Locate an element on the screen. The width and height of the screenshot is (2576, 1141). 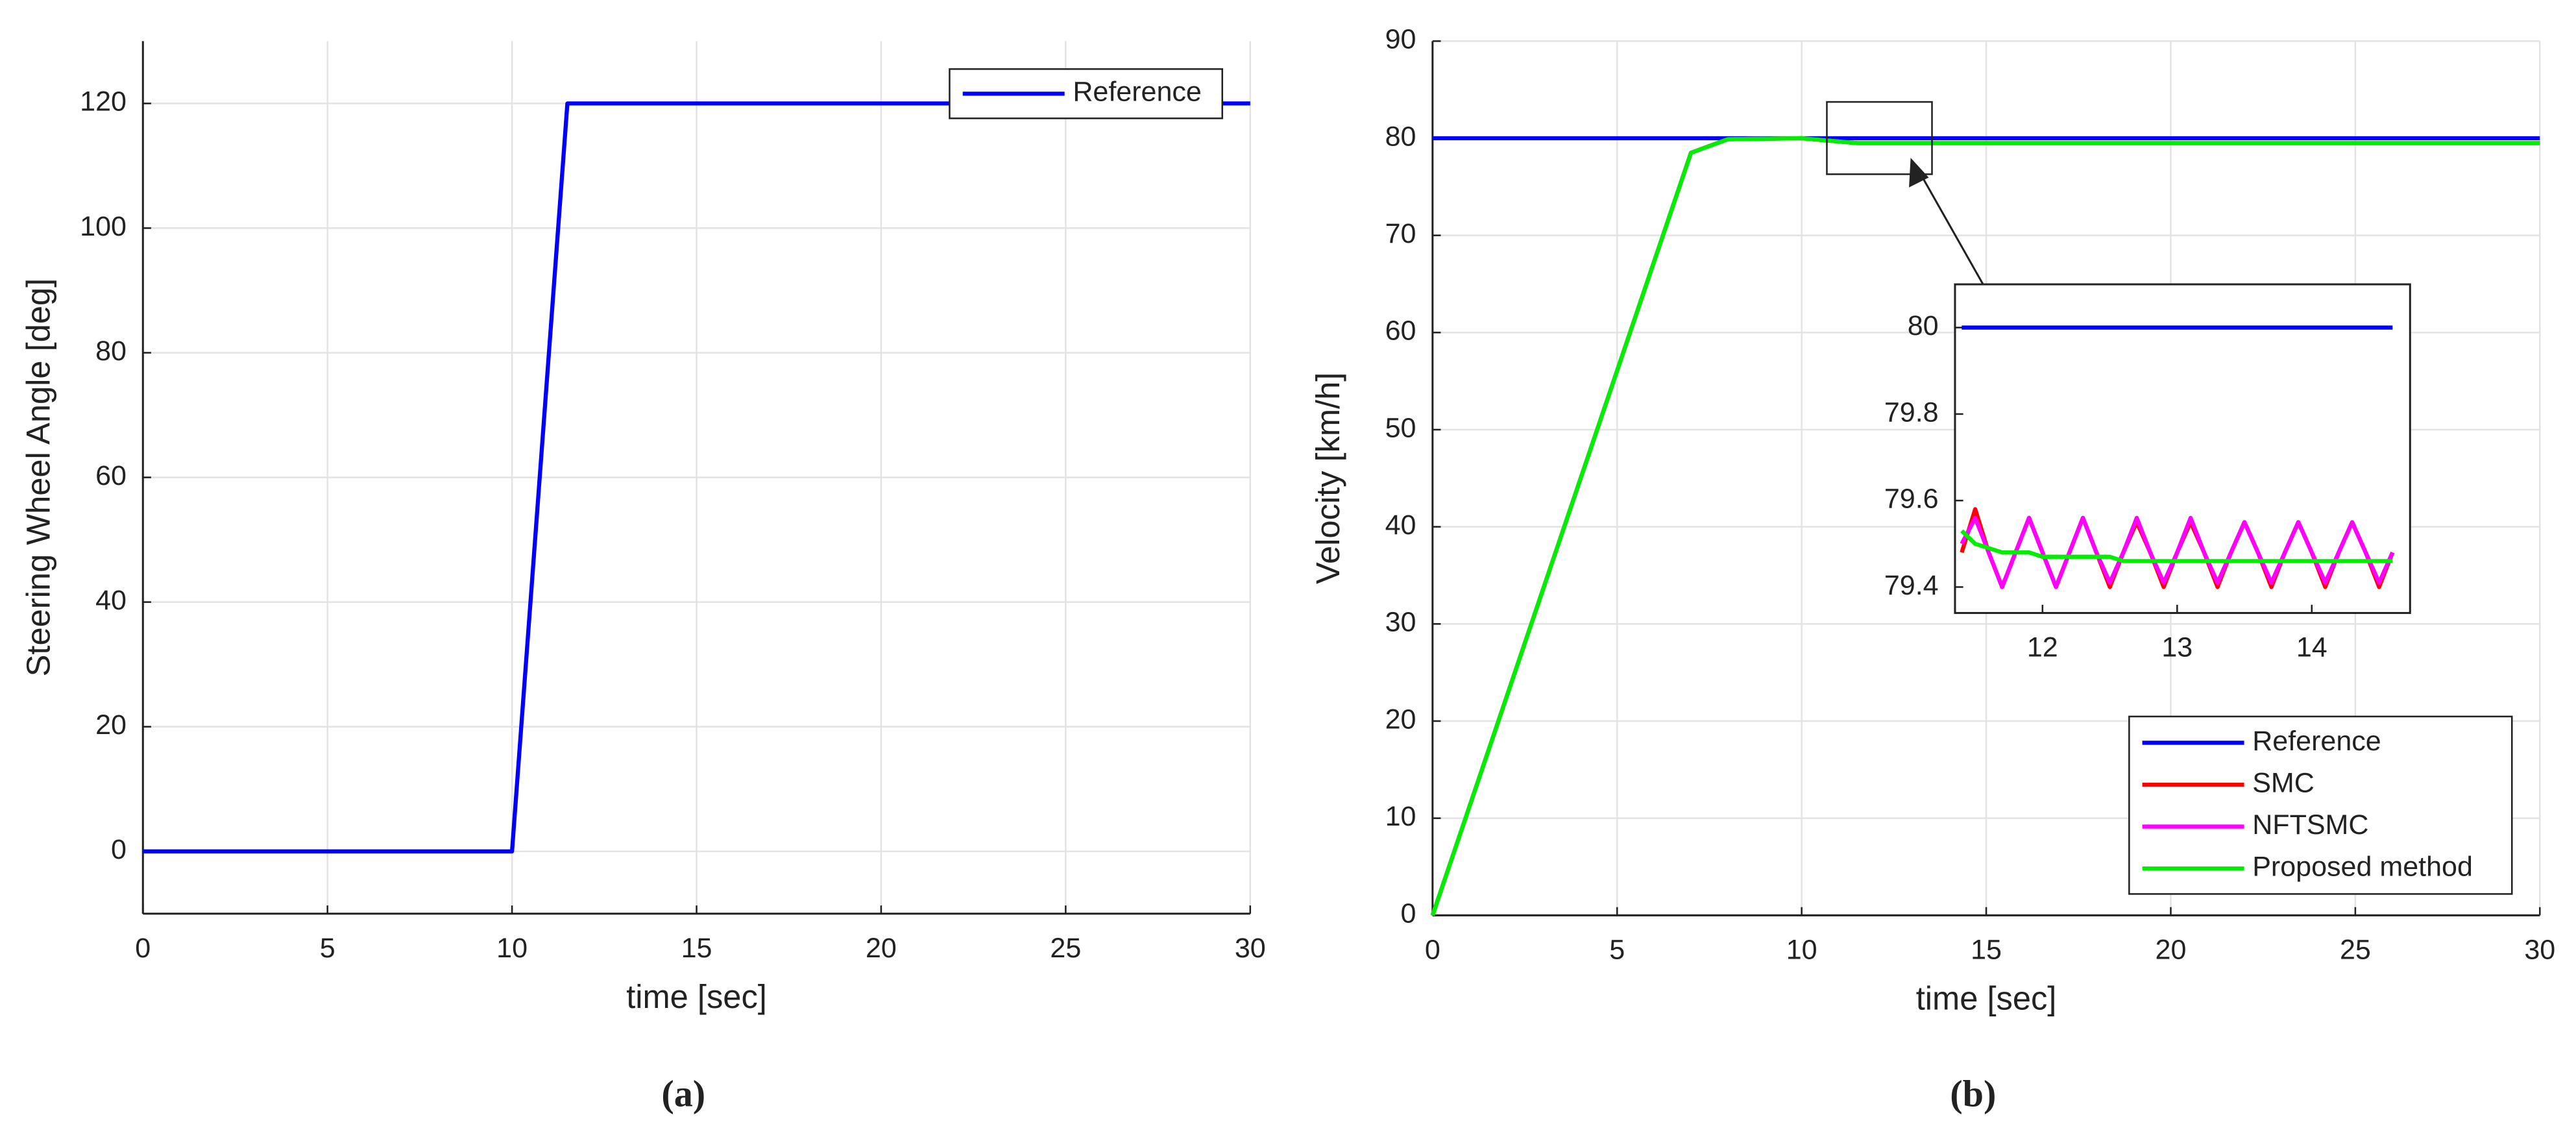
x-tick-label: 14 is located at coordinates (2311, 647).